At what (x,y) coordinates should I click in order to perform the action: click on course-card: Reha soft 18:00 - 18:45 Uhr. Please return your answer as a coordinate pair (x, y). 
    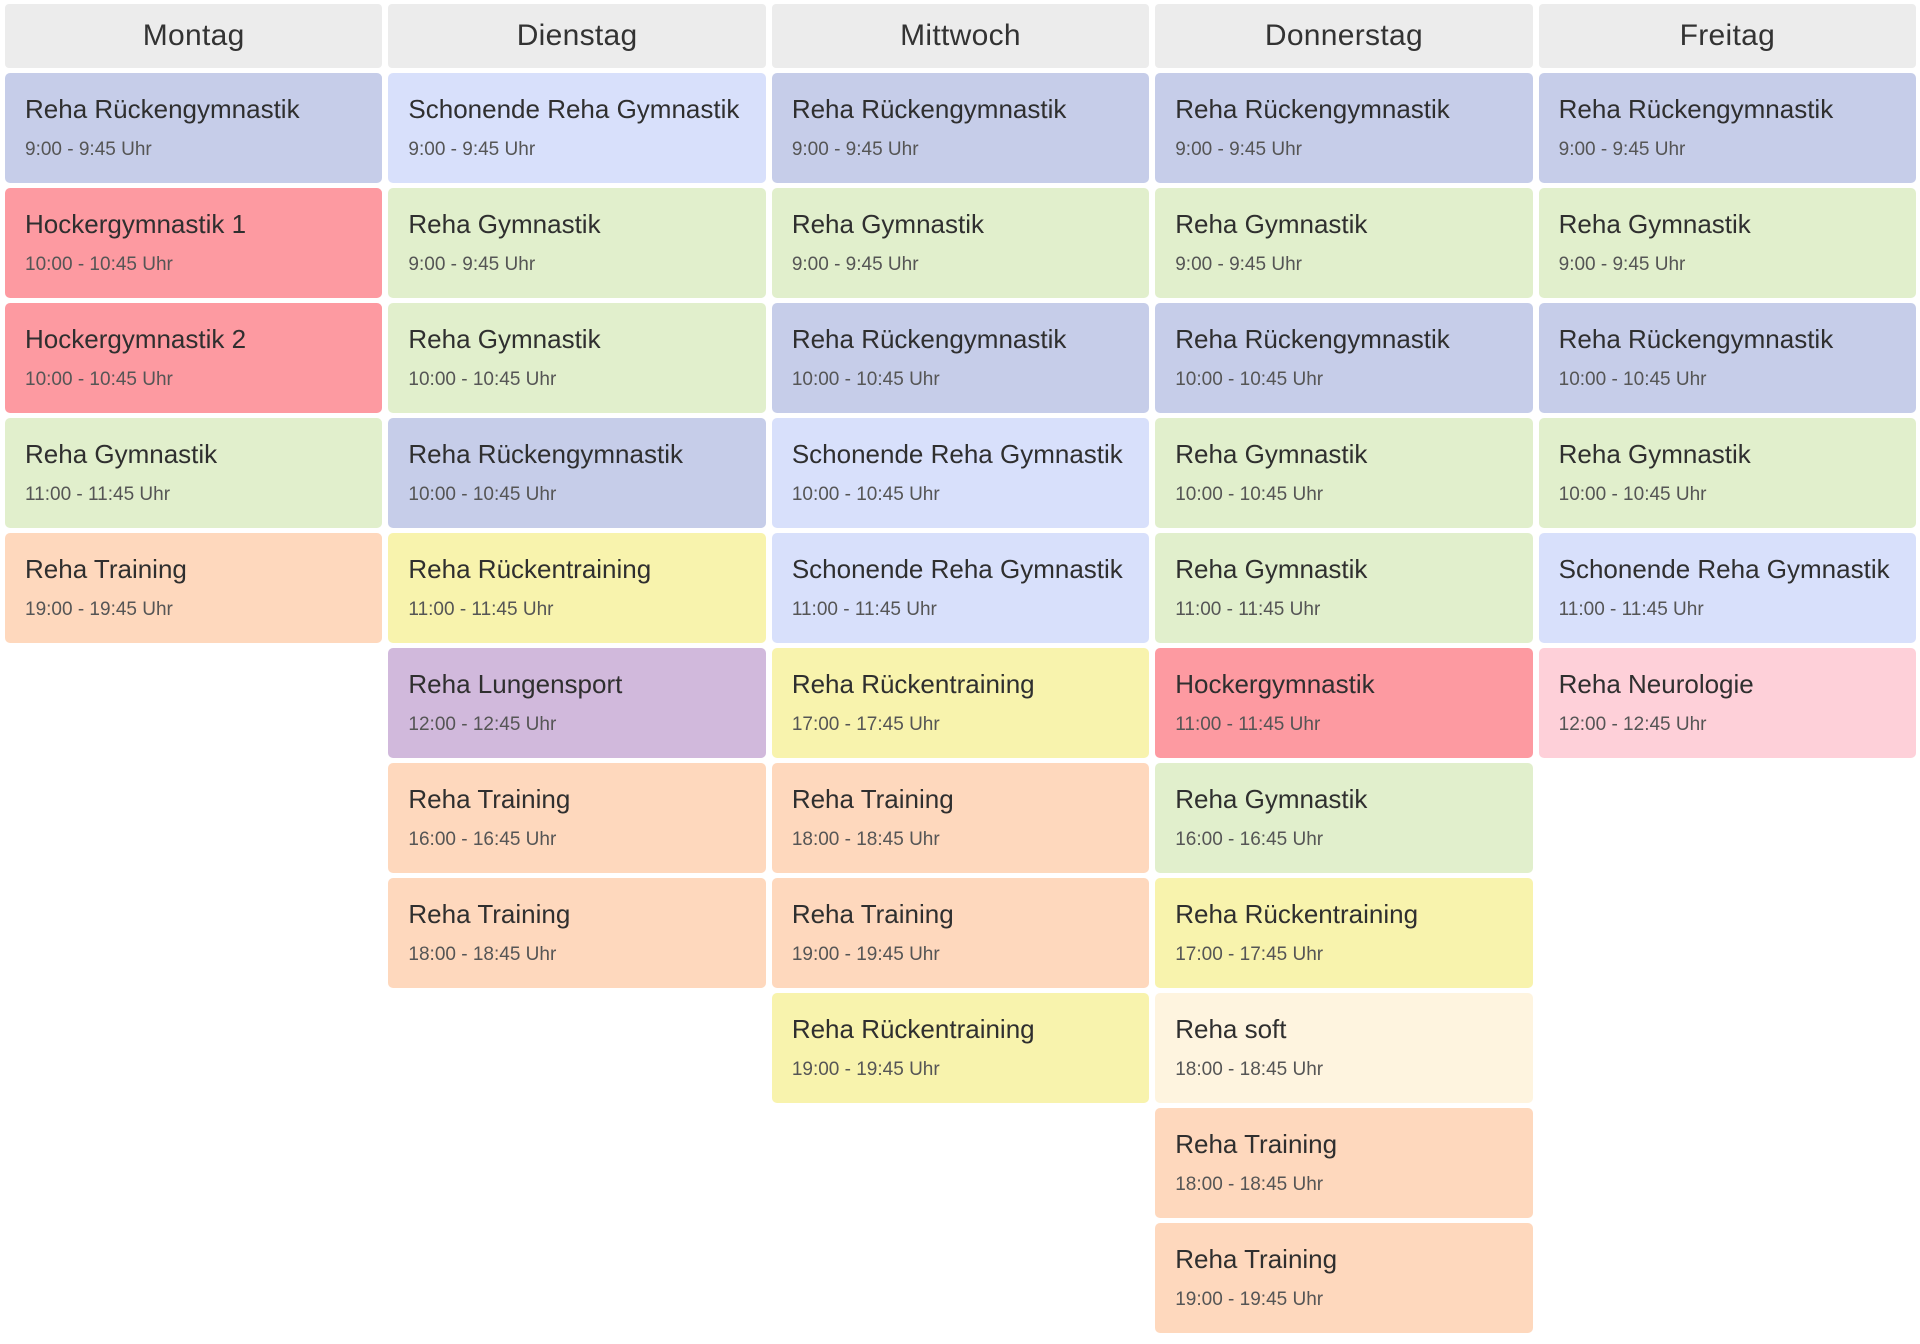
    Looking at the image, I should click on (1344, 1048).